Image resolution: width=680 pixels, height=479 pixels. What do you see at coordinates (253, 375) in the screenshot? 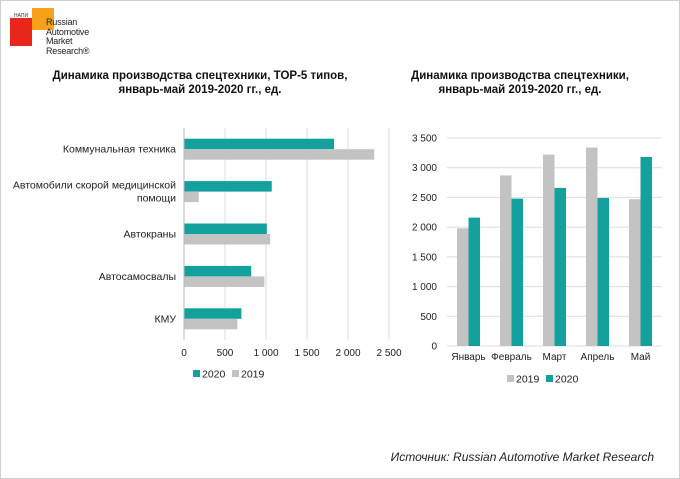
I see `h-legend-label-2019: 2019` at bounding box center [253, 375].